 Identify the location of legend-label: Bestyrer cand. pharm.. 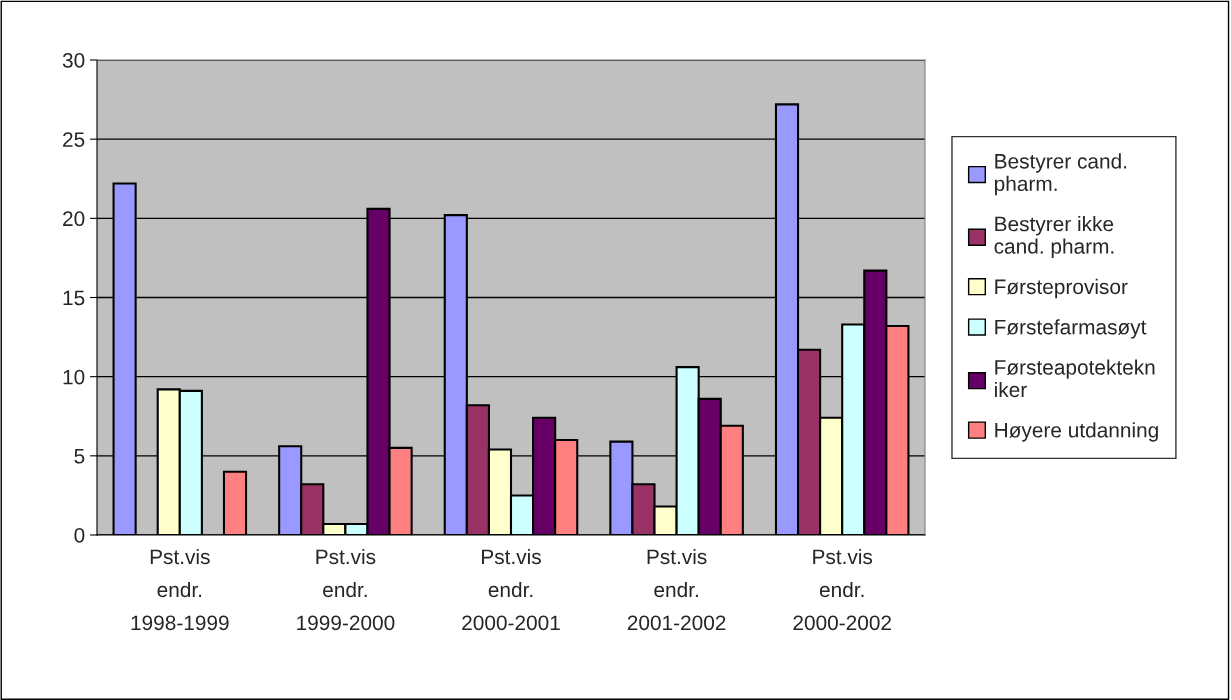
(1060, 174).